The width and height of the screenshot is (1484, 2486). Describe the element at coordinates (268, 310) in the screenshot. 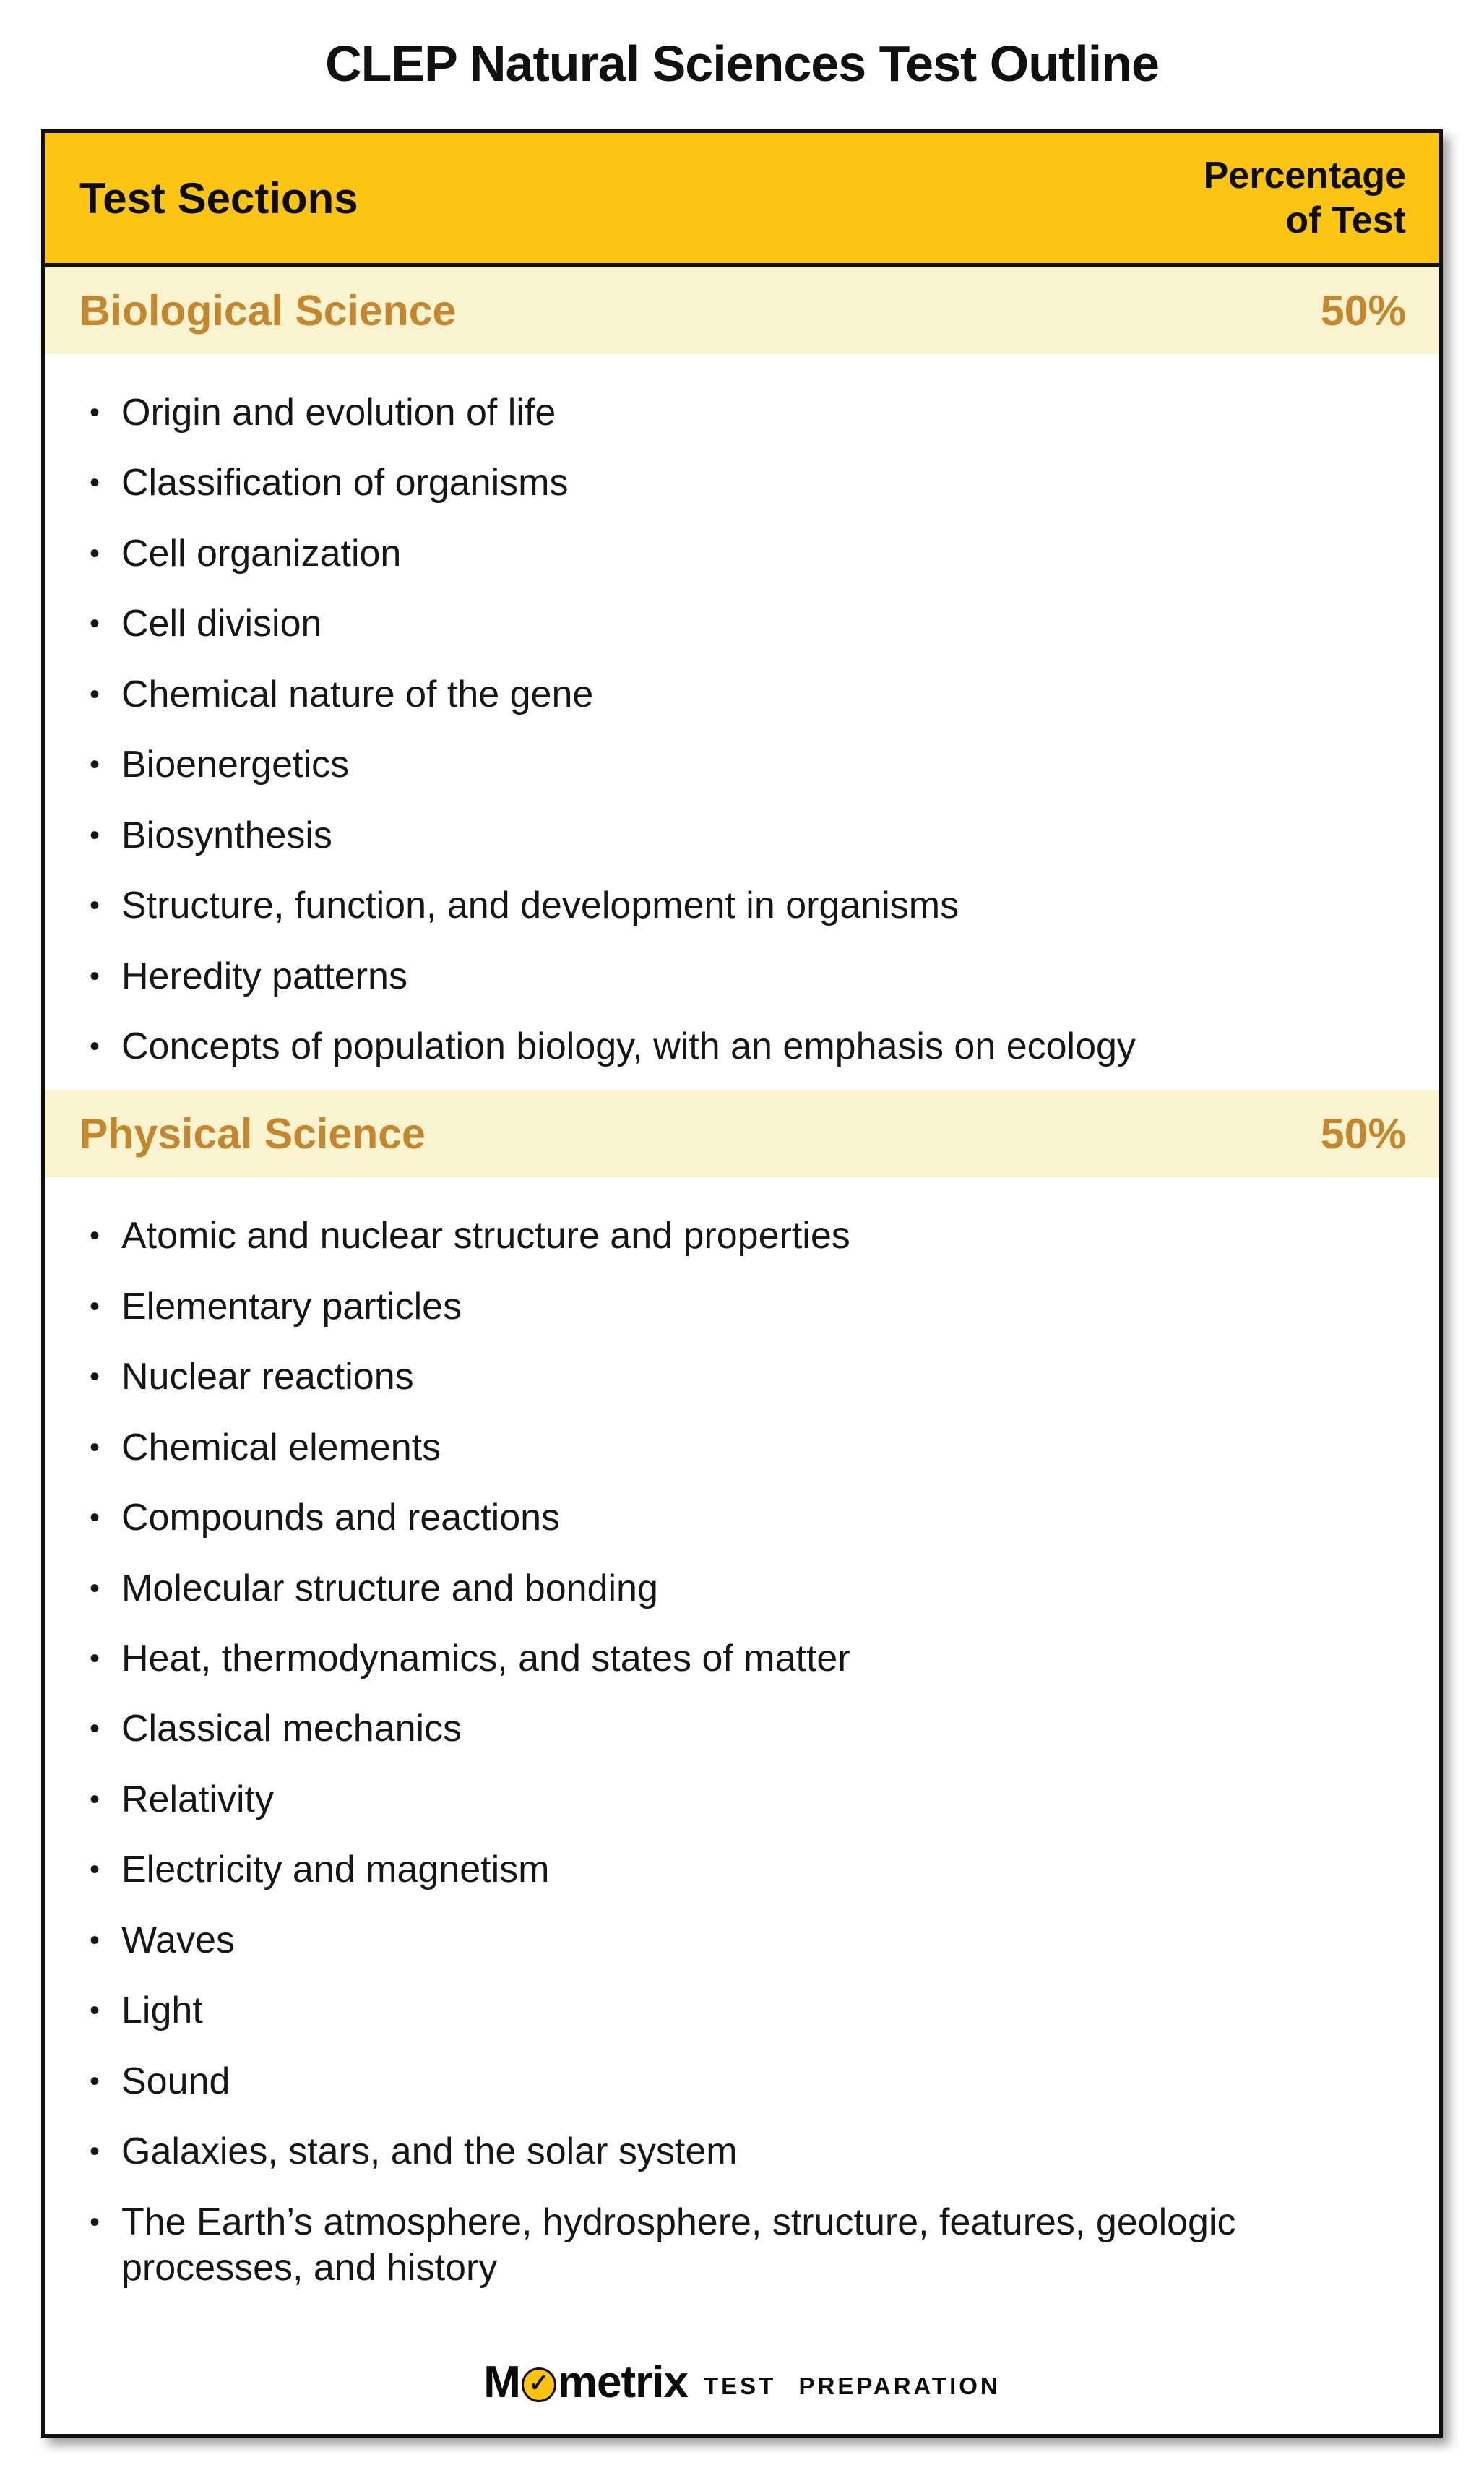

I see `section-name-biological: Biological Science` at that location.